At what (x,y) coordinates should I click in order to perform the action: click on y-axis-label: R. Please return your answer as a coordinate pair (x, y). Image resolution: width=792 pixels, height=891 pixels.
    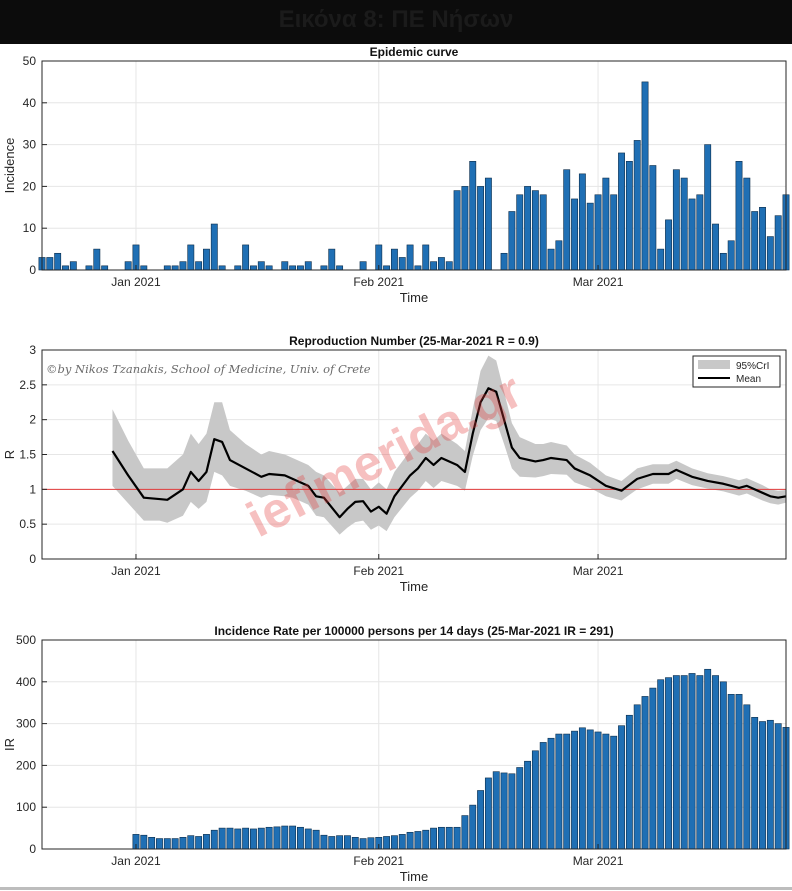
    Looking at the image, I should click on (9, 454).